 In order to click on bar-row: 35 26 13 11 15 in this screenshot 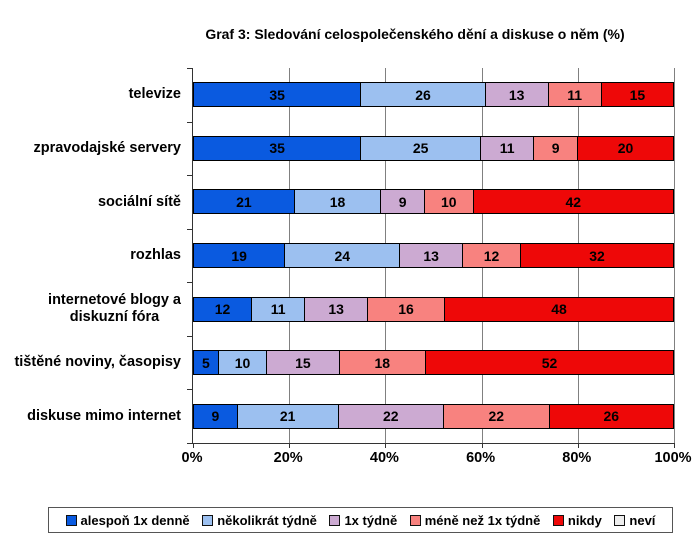, I will do `click(433, 95)`.